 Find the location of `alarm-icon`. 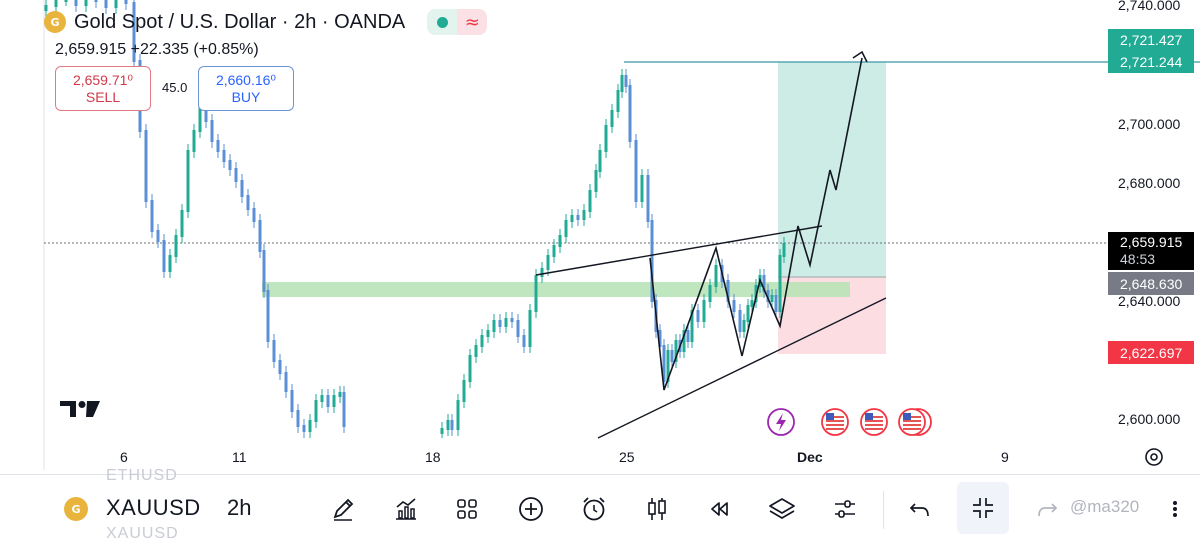

alarm-icon is located at coordinates (594, 509).